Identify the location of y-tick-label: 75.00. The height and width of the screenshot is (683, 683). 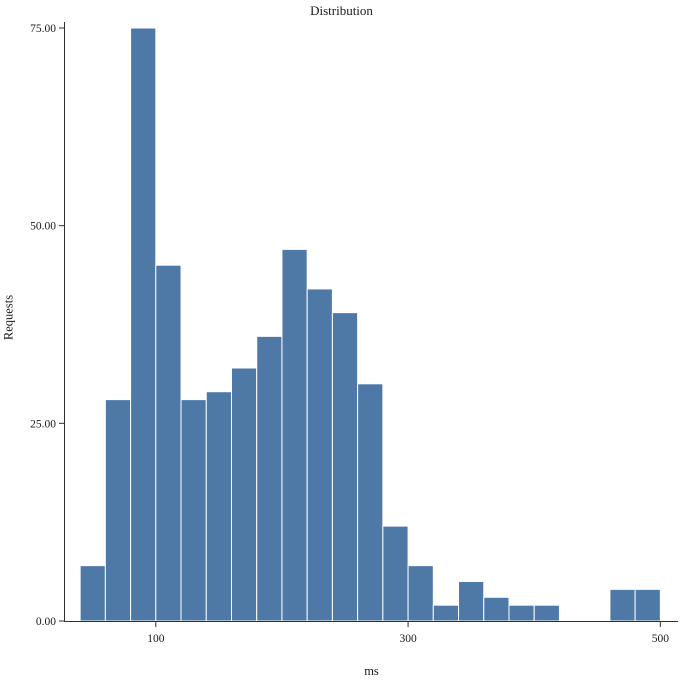
(43, 29).